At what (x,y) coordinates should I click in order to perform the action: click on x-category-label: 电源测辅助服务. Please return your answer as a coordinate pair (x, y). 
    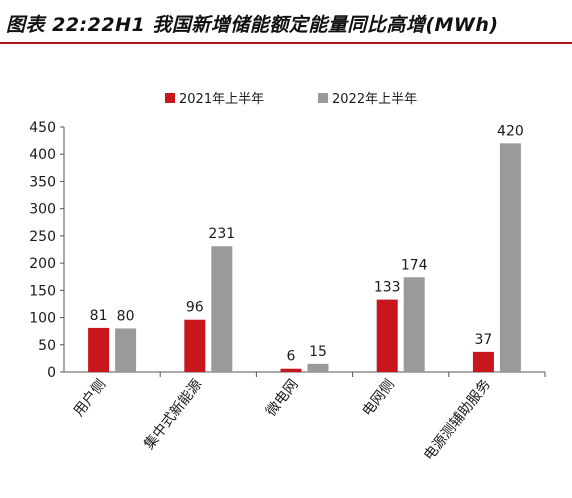
    Looking at the image, I should click on (457, 420).